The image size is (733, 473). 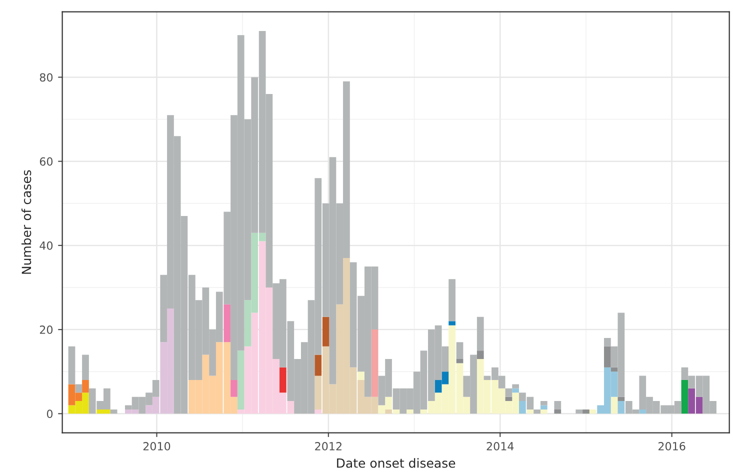 What do you see at coordinates (46, 330) in the screenshot?
I see `y-tick-label: 20` at bounding box center [46, 330].